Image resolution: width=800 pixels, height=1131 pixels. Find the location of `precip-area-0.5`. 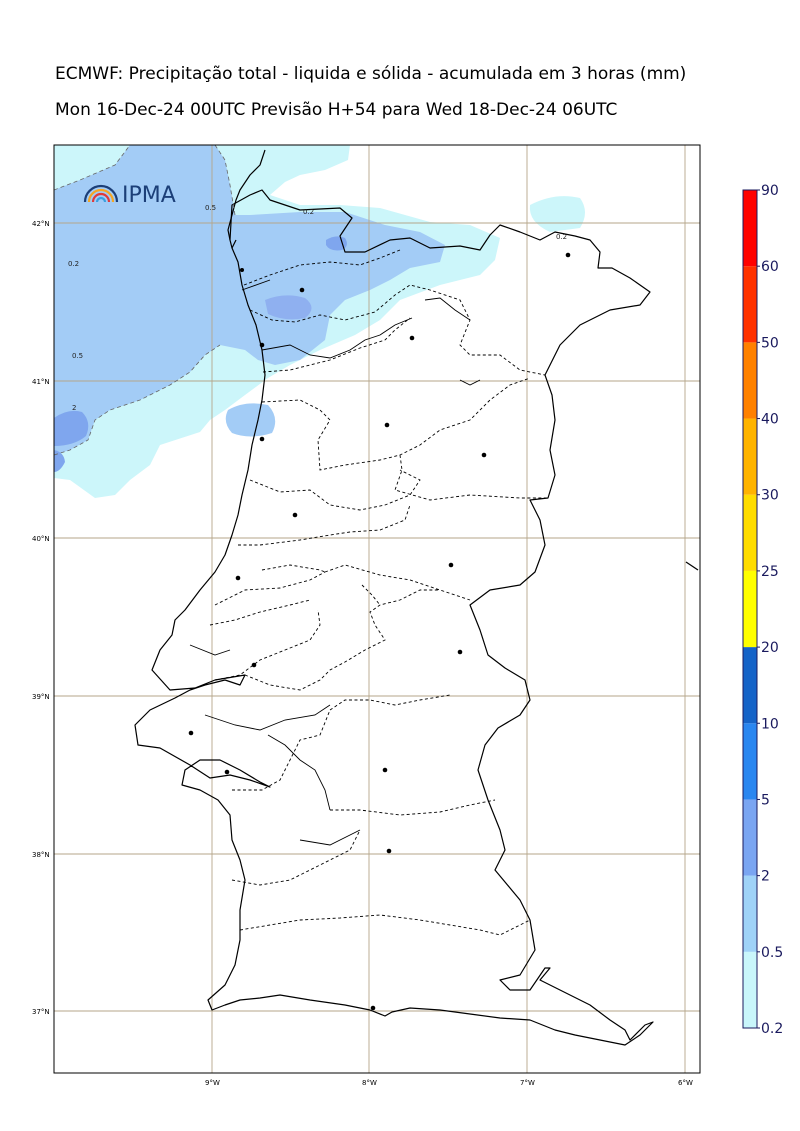

precip-area-0.5 is located at coordinates (249, 300).